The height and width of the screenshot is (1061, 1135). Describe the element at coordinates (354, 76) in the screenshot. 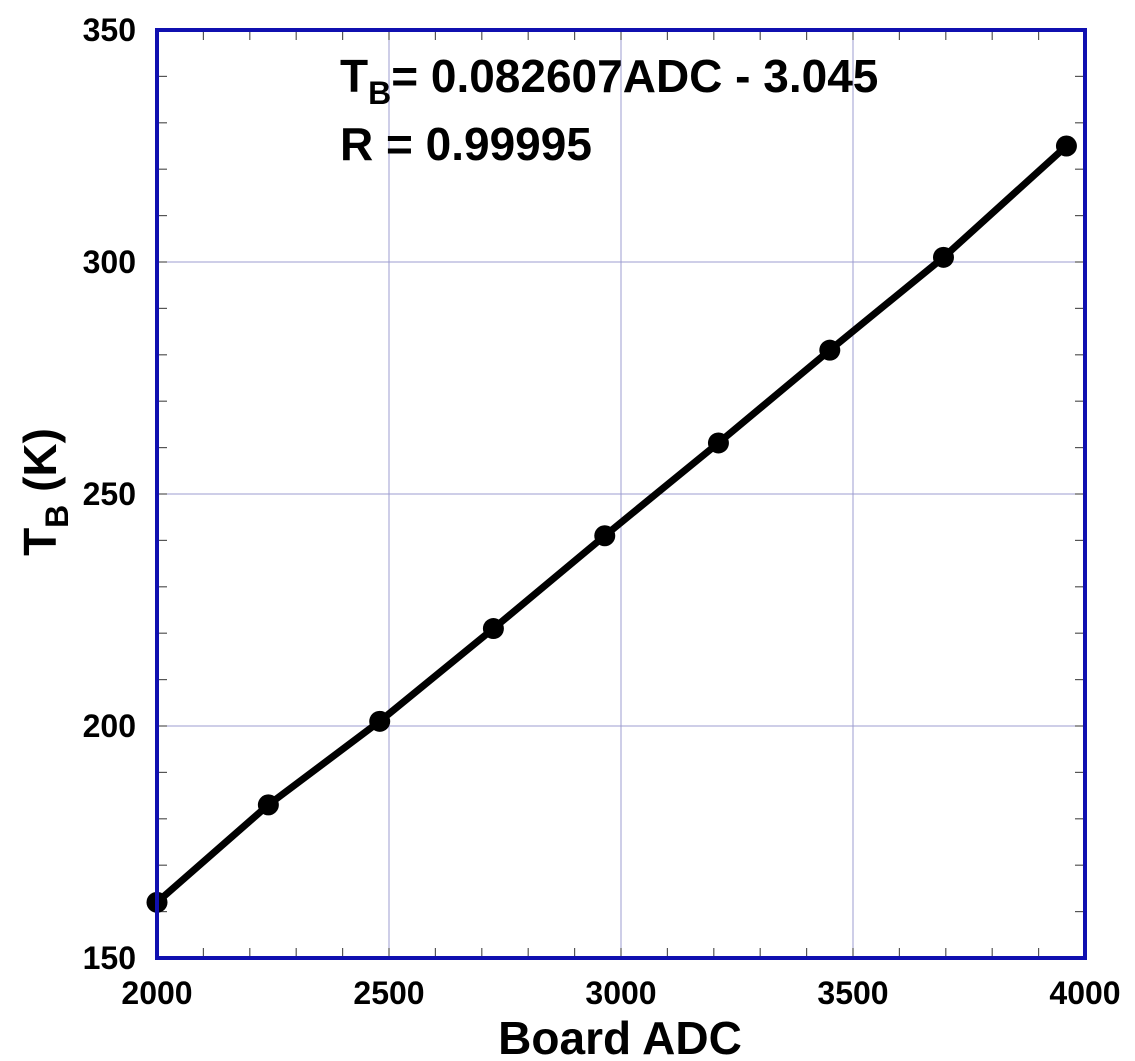

I see `equation-main: T` at that location.